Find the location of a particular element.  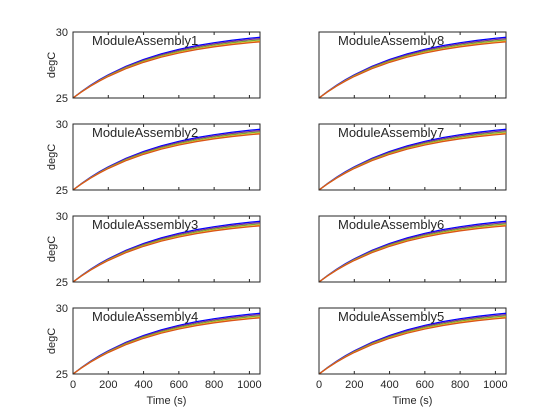

panel-title: ModuleAssembly1 is located at coordinates (145, 40).